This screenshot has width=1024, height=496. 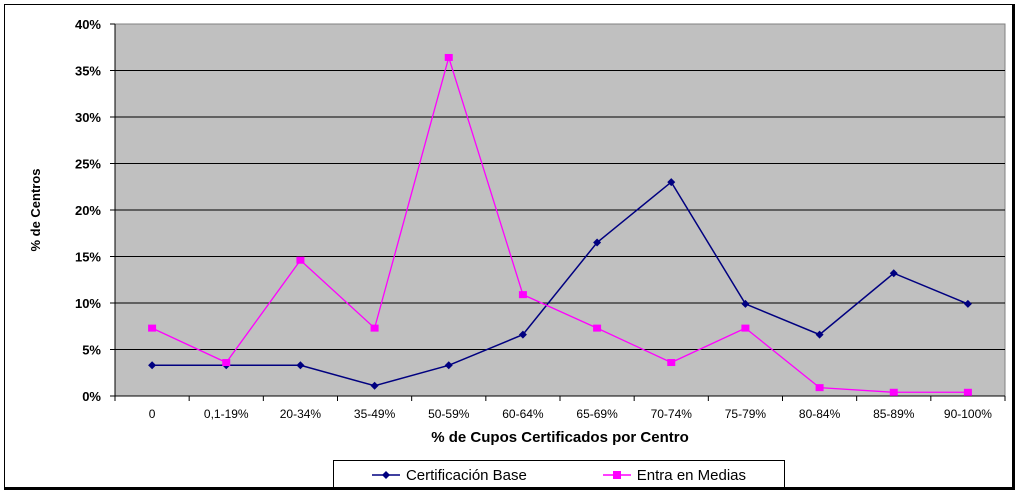 What do you see at coordinates (523, 414) in the screenshot?
I see `x-tick-label: 60-64%` at bounding box center [523, 414].